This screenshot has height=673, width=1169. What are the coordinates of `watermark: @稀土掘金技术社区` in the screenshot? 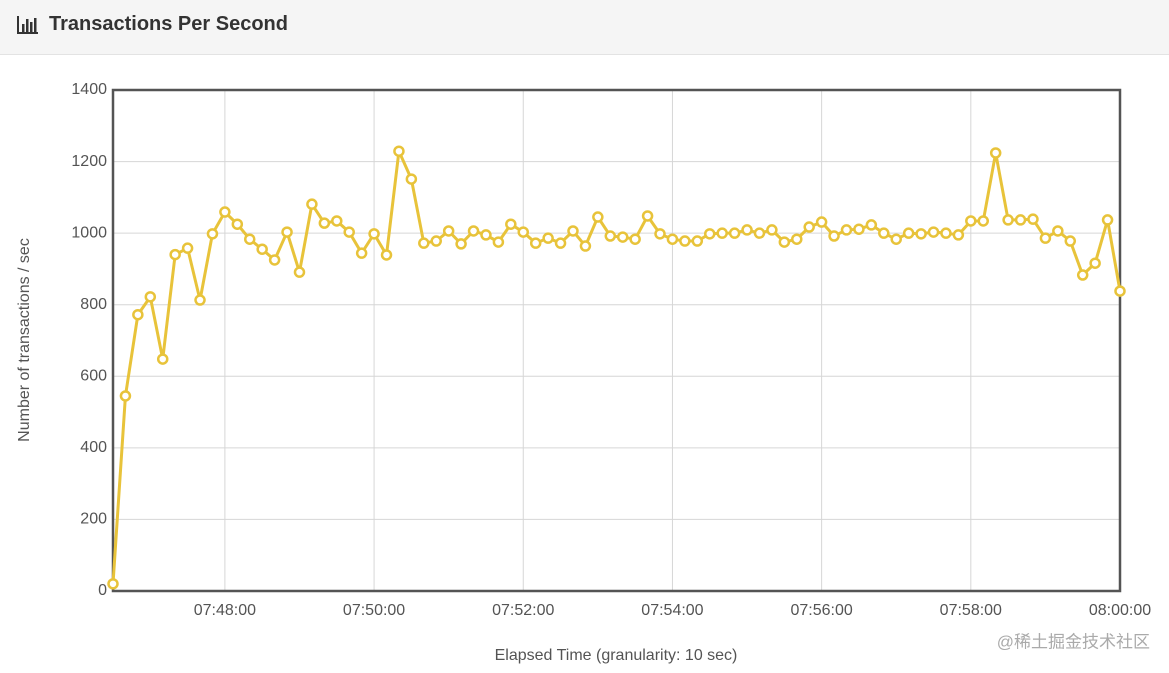 It's located at (1073, 641).